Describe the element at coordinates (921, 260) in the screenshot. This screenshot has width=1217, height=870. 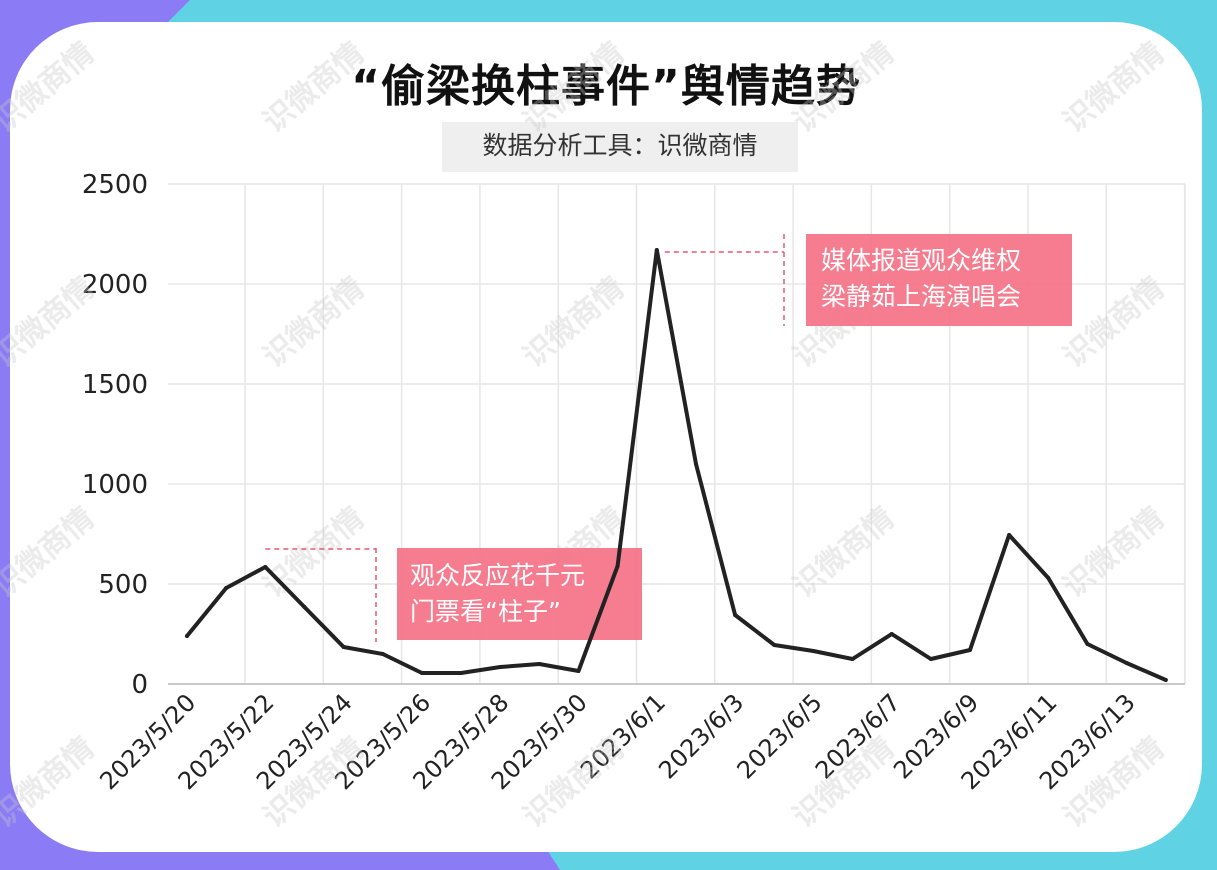
I see `annotation-text: 媒体报道观众维权` at that location.